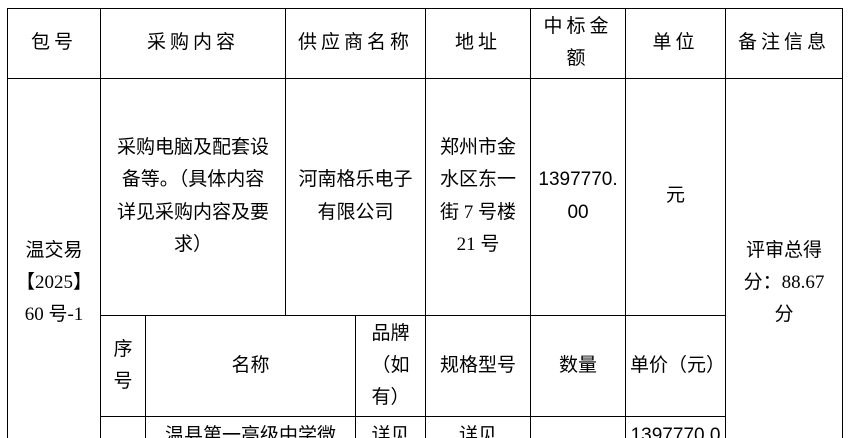 This screenshot has width=849, height=438. I want to click on cell-remark: 评审总得 分：88.67 分, so click(784, 257).